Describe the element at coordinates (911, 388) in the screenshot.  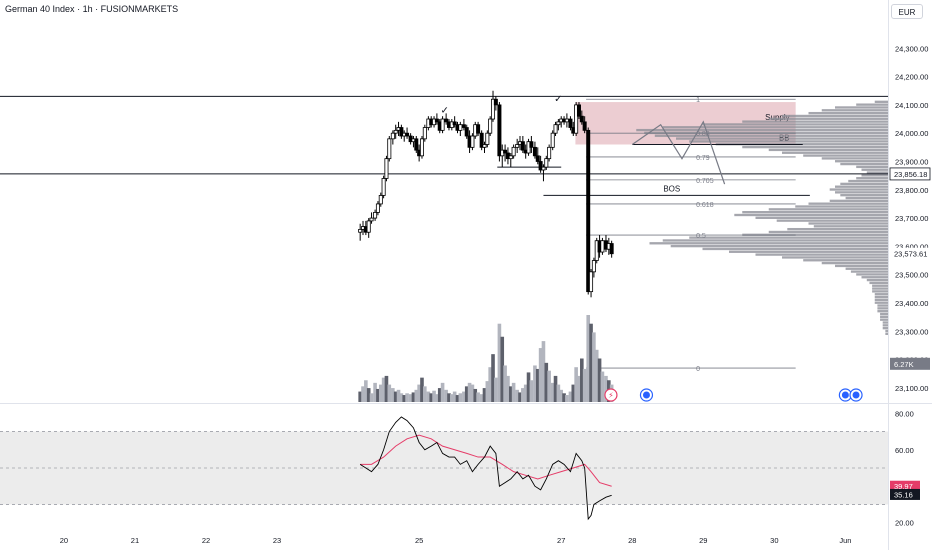
I see `price-tick-label: 23,100.00` at that location.